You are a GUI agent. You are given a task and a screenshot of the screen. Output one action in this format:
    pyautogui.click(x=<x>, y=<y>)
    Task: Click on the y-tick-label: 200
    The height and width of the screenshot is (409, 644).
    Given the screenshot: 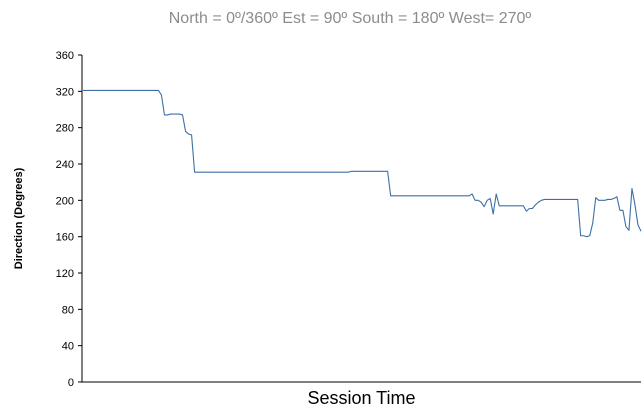 What is the action you would take?
    pyautogui.click(x=65, y=201)
    